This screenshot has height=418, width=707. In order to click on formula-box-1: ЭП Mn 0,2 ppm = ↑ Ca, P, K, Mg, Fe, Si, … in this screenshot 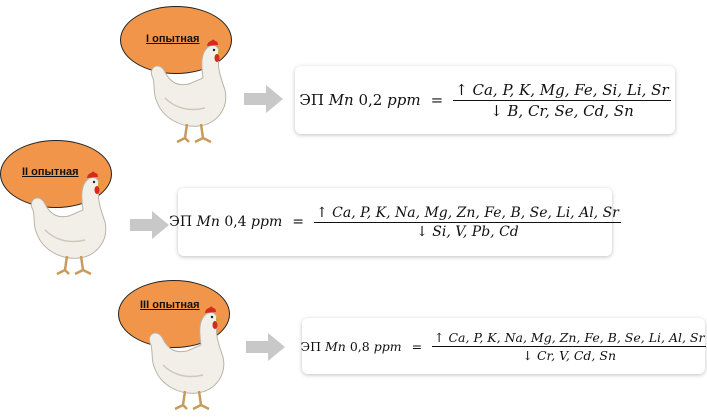, I will do `click(485, 100)`.